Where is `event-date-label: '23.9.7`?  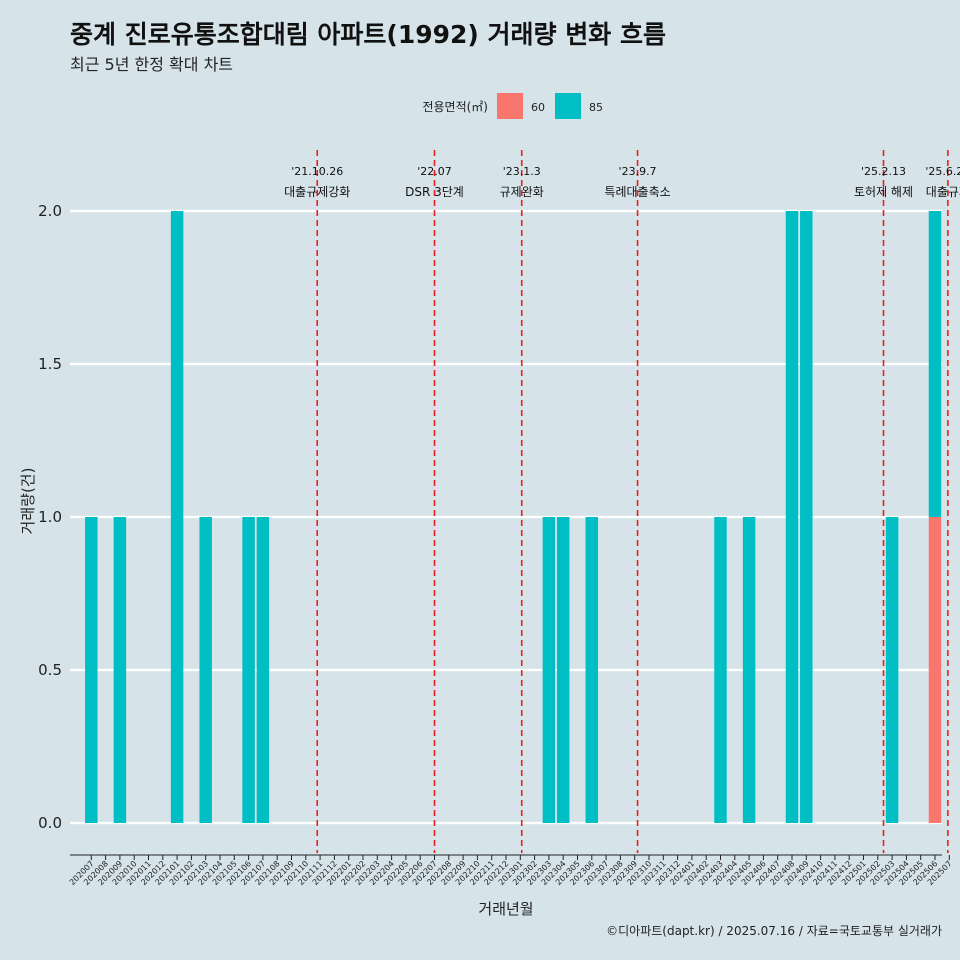
event-date-label: '23.9.7 is located at coordinates (638, 171).